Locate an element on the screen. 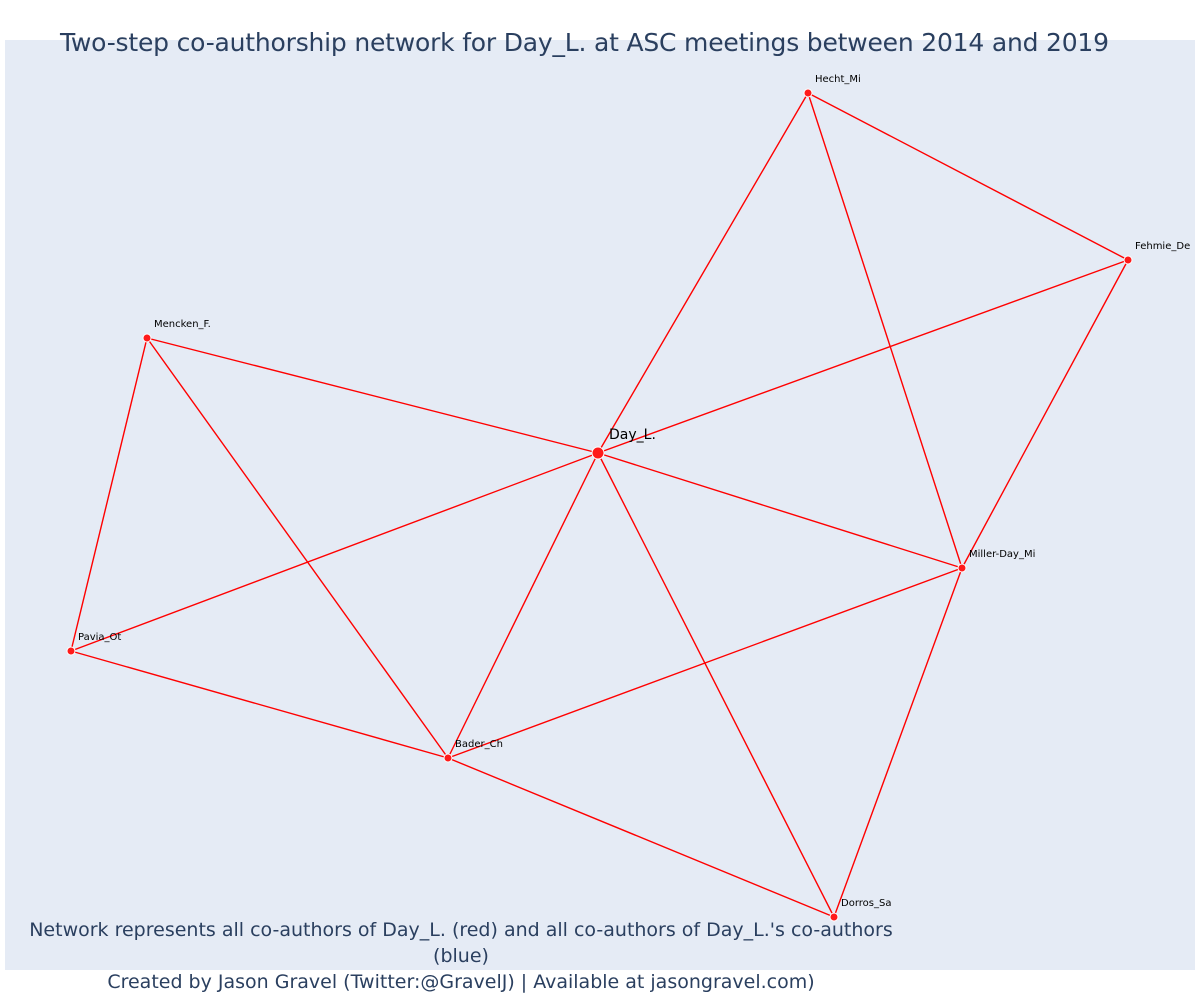  edge-bader-ch-miller-day-mi is located at coordinates (705, 663).